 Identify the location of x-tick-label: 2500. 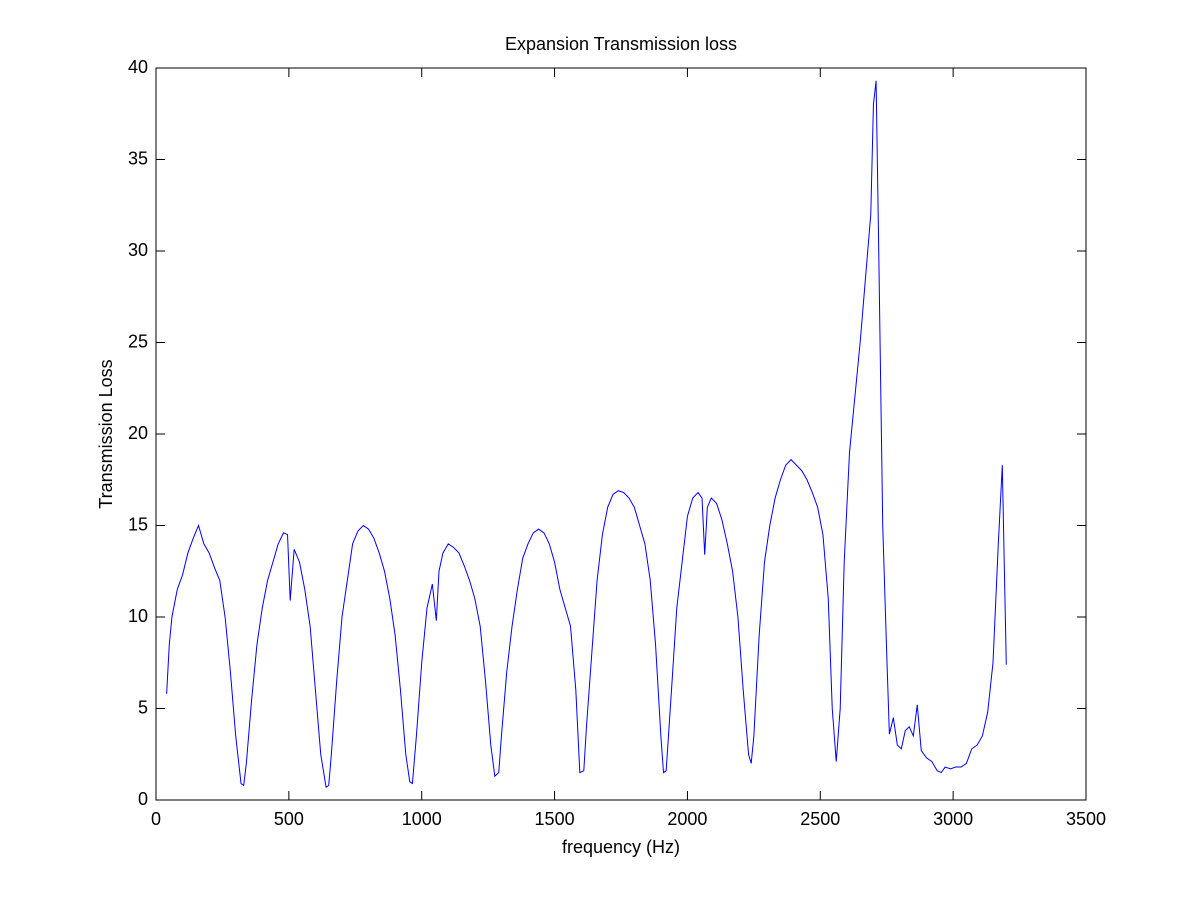
(820, 819).